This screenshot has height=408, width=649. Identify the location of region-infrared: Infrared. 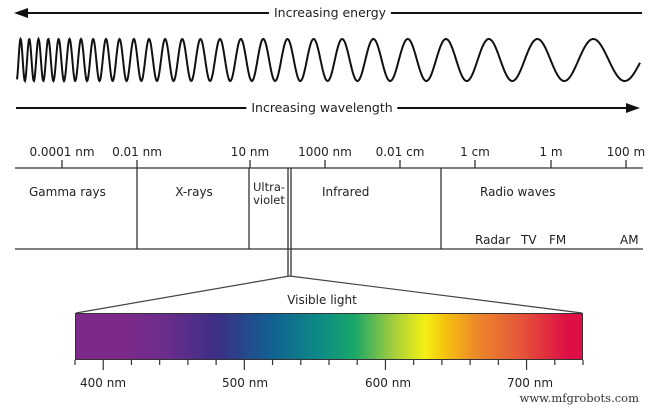
(346, 192).